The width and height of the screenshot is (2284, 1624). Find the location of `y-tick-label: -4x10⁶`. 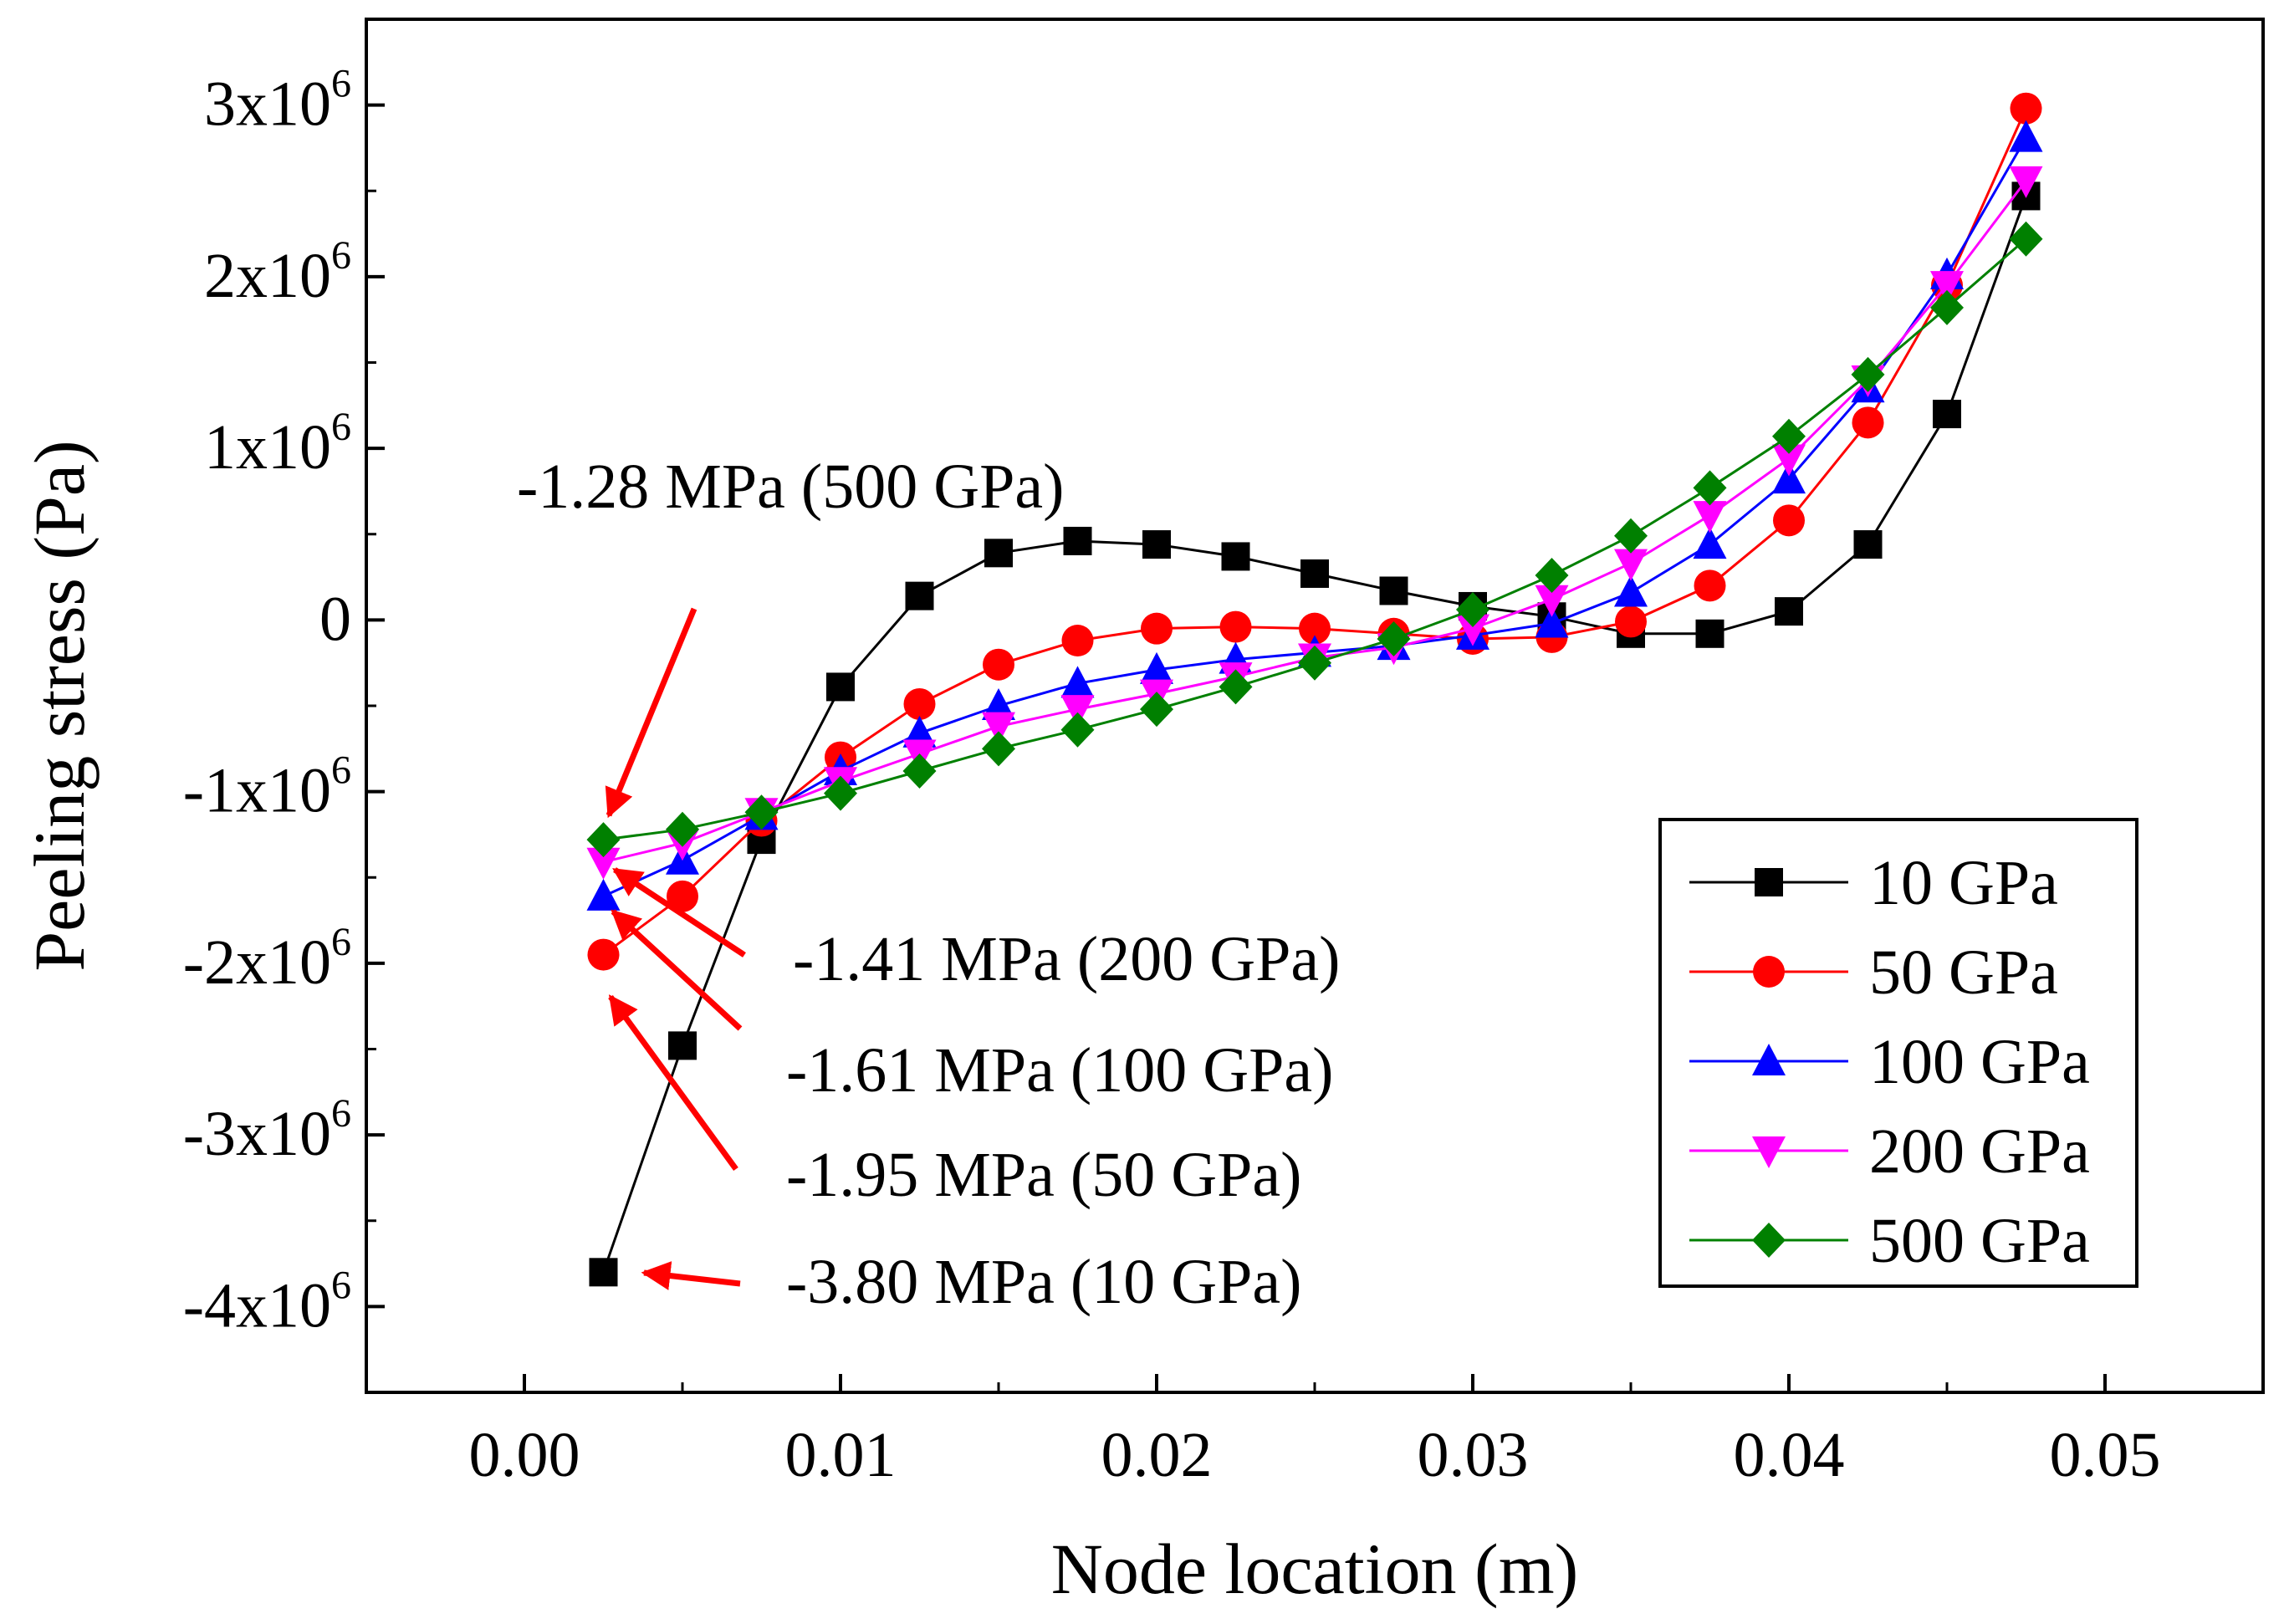

y-tick-label: -4x10⁶ is located at coordinates (267, 1302).